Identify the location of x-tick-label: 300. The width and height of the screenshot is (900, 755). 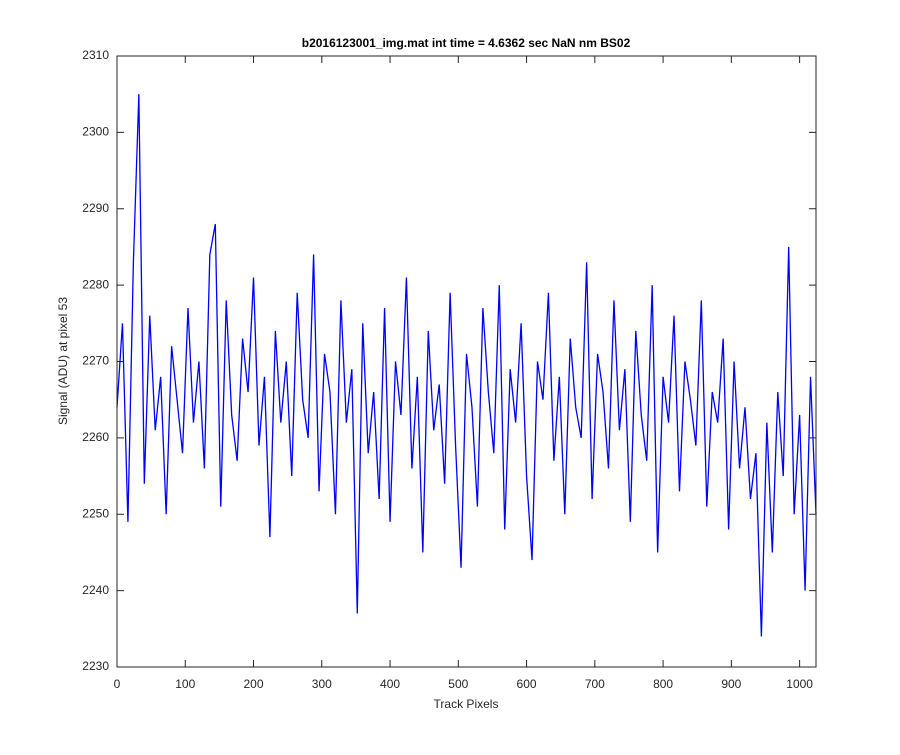
(322, 684).